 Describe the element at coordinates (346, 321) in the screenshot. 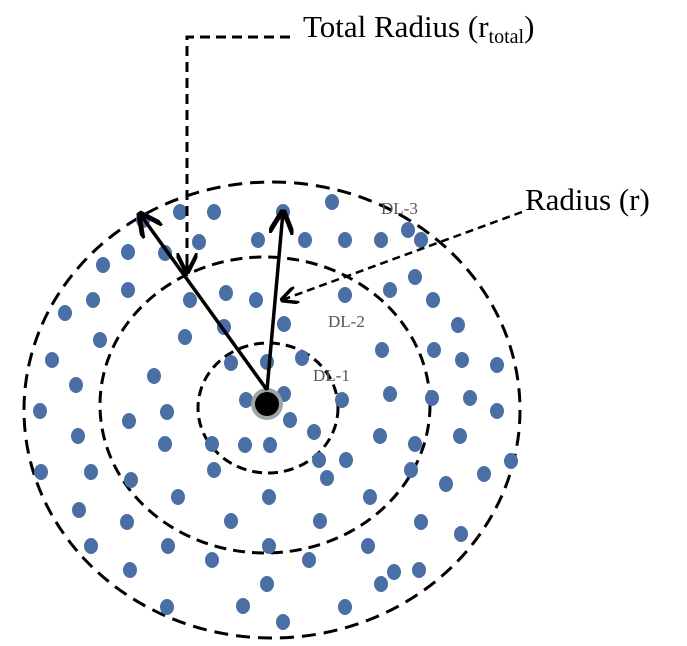

I see `ring-label-dl2: DL-2` at that location.